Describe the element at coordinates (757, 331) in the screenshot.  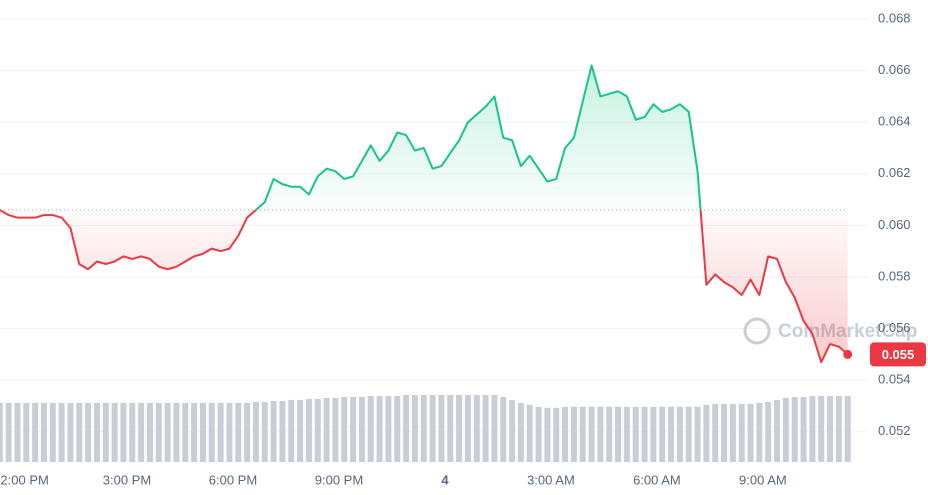
I see `watermark-logo` at that location.